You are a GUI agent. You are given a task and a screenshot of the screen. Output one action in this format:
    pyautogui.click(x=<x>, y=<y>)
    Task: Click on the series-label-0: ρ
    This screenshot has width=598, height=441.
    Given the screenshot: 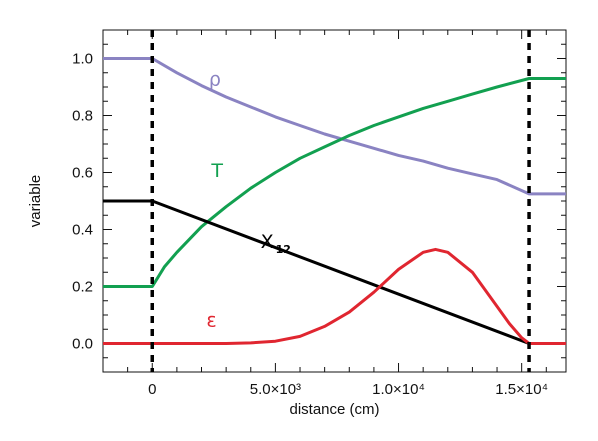 What is the action you would take?
    pyautogui.click(x=215, y=80)
    